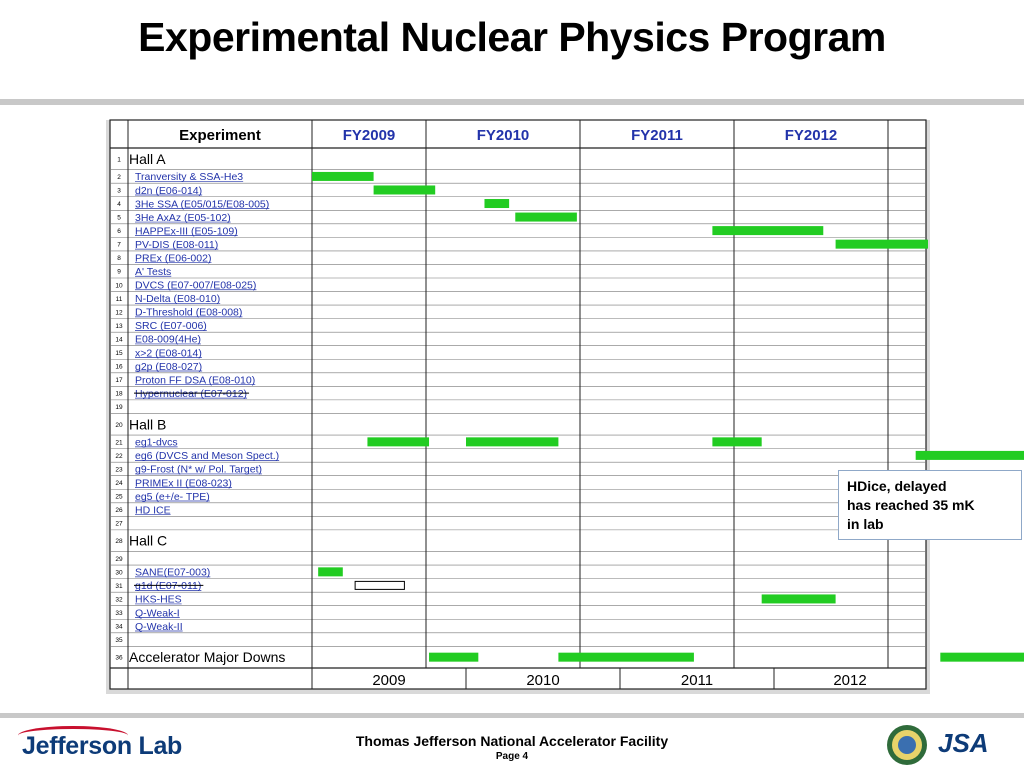 The height and width of the screenshot is (768, 1024). Describe the element at coordinates (156, 443) in the screenshot. I see `experiment-label: eg1-dvcs` at that location.